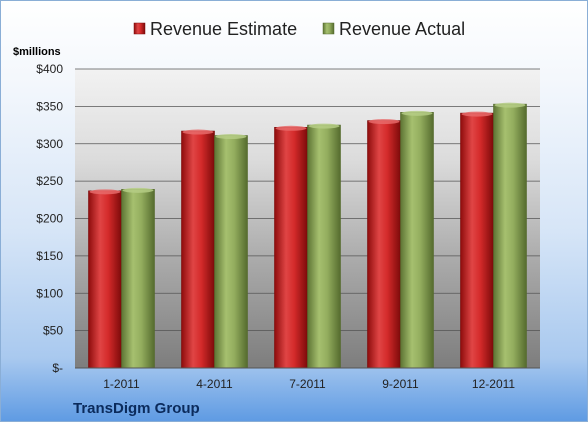 The width and height of the screenshot is (588, 422). What do you see at coordinates (299, 29) in the screenshot?
I see `legend: Revenue Estimate Revenue Actual` at bounding box center [299, 29].